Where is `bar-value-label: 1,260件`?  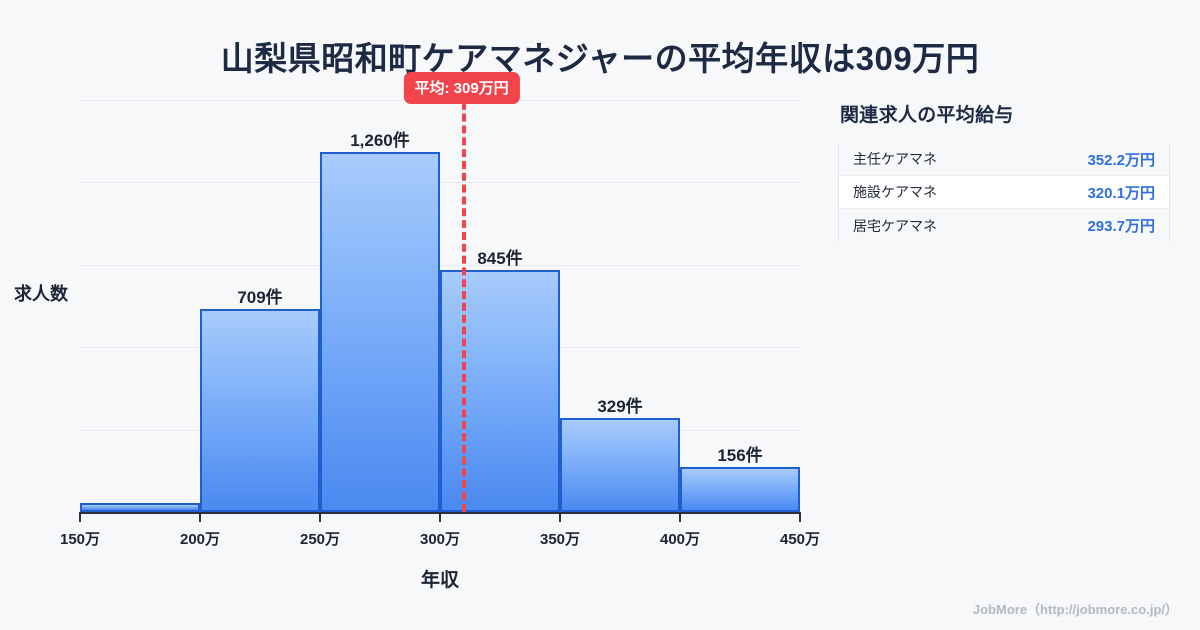
bar-value-label: 1,260件 is located at coordinates (380, 140).